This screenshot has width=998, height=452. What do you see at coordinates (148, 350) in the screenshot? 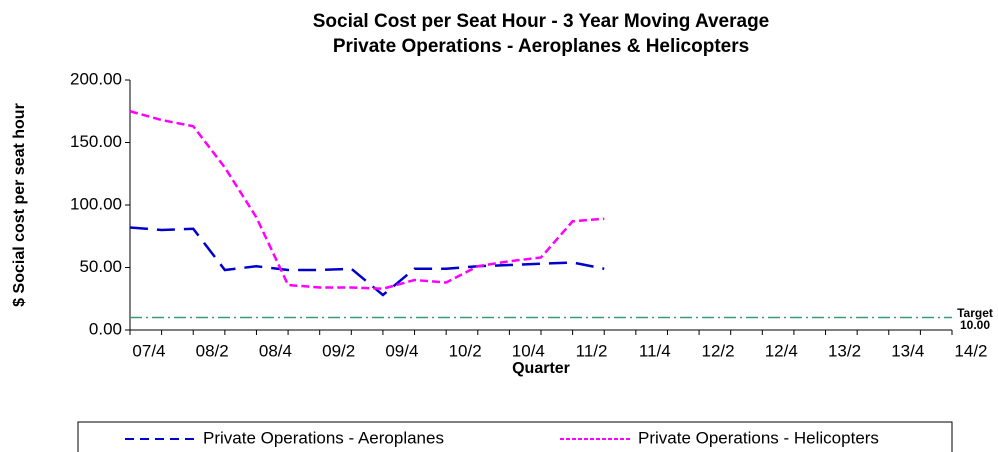
I see `x-tick-label: 07/4` at bounding box center [148, 350].